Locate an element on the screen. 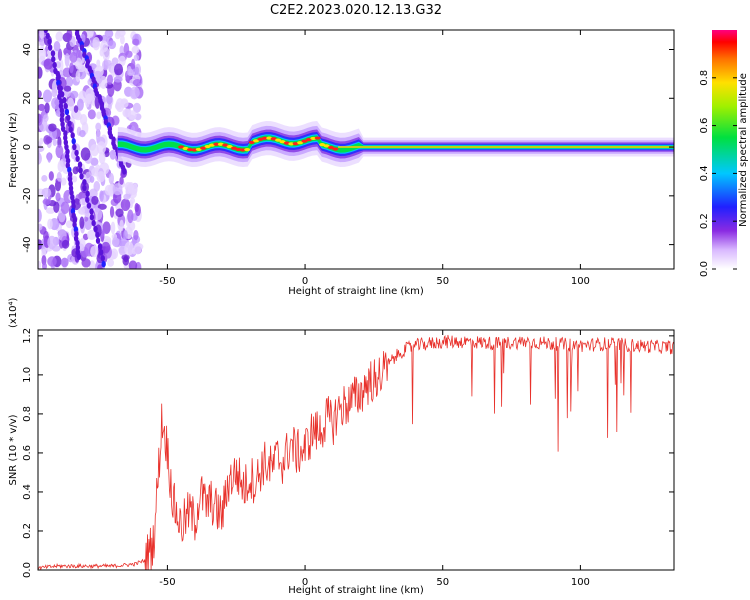  colorbar-label: Normalized spectral amplitude is located at coordinates (743, 150).